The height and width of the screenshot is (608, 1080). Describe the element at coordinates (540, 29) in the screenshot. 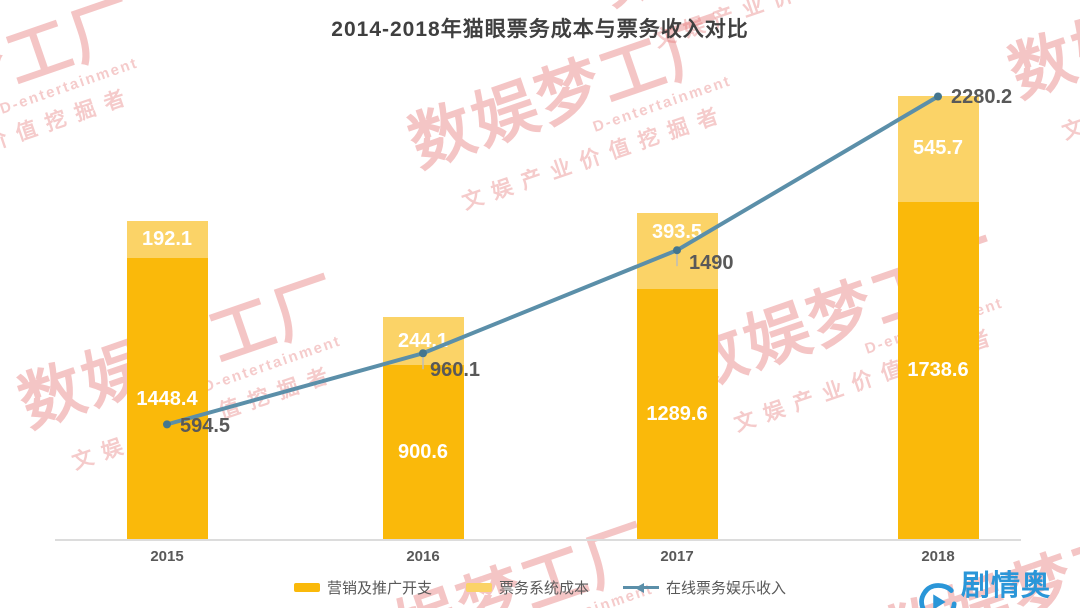

I see `chart-title: 2014-2018年猫眼票务成本与票务收入对比` at that location.